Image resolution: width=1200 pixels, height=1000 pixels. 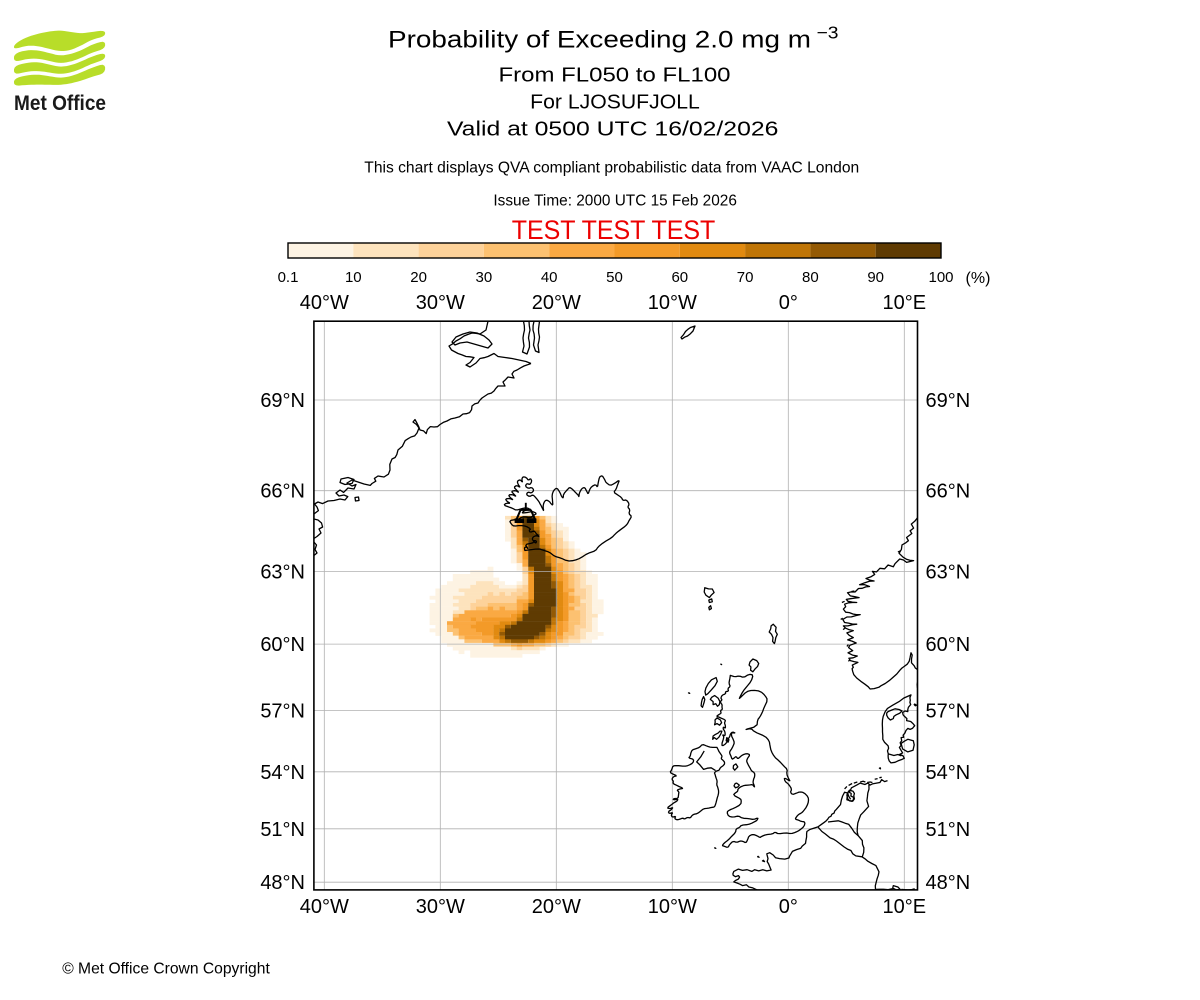 I want to click on svg-text: 60, so click(x=679, y=277).